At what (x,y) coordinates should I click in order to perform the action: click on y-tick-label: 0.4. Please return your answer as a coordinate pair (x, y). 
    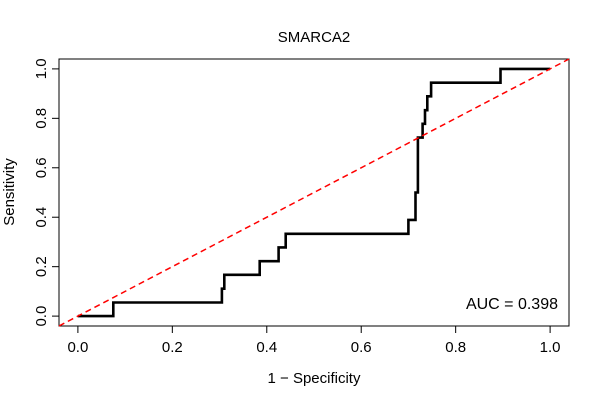
    Looking at the image, I should click on (41, 217).